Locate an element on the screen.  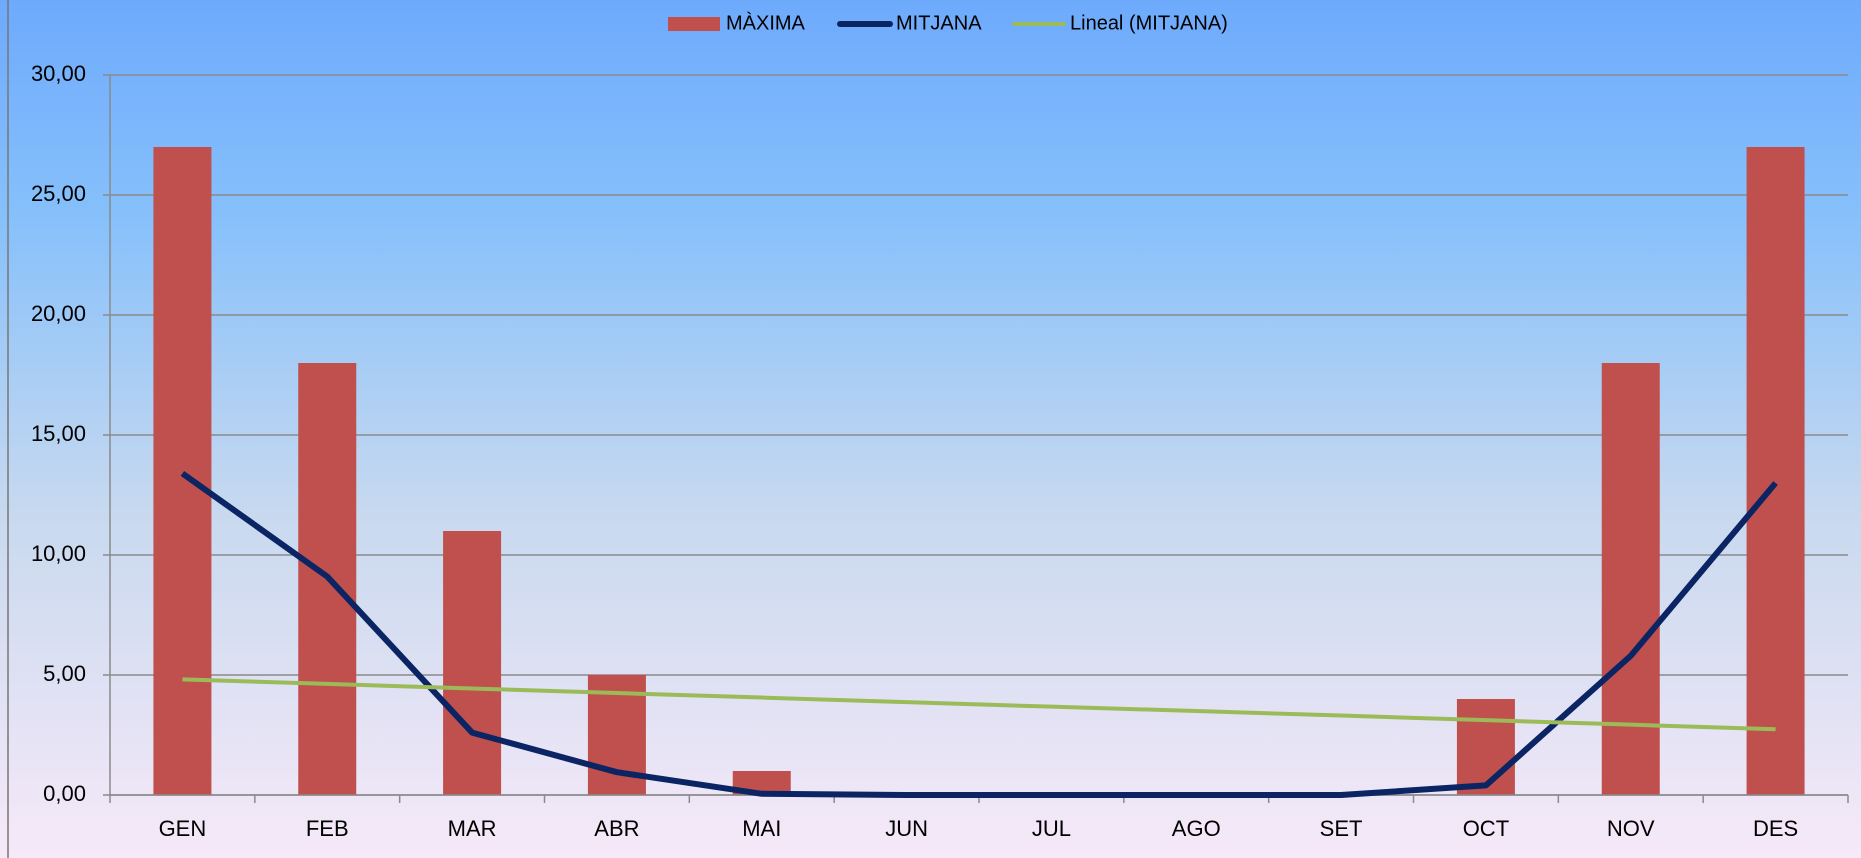
y-tick-label: 10,00 is located at coordinates (58, 553).